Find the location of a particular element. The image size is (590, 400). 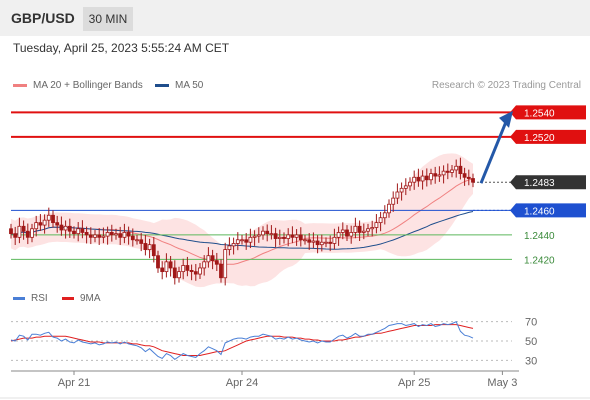

rsi-line is located at coordinates (242, 341).